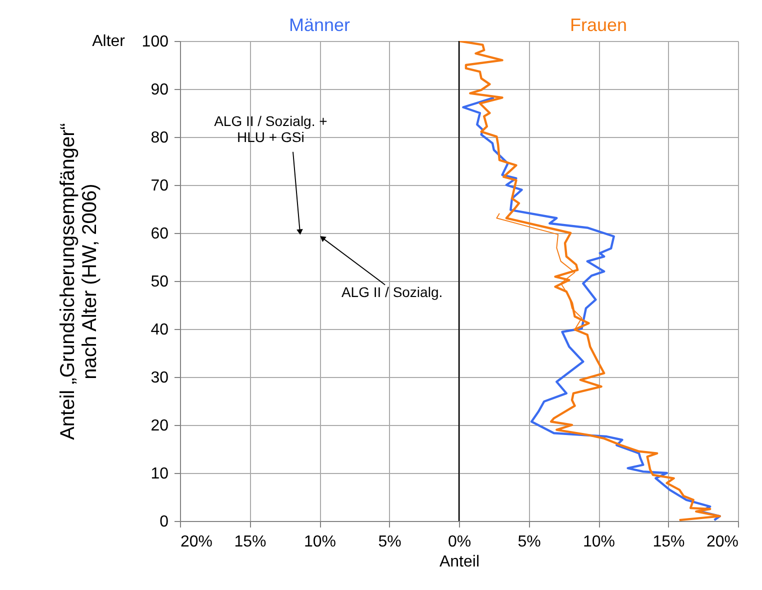 This screenshot has height=590, width=762. Describe the element at coordinates (159, 426) in the screenshot. I see `y-tick-label: 20` at that location.